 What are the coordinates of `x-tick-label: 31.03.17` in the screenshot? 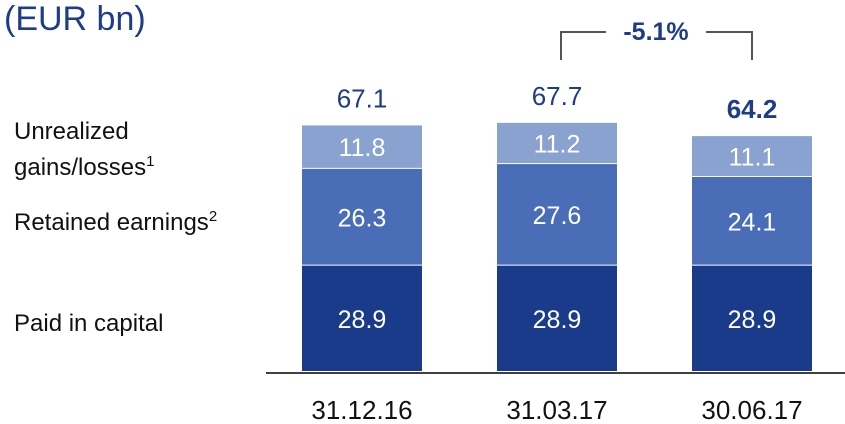 It's located at (556, 409).